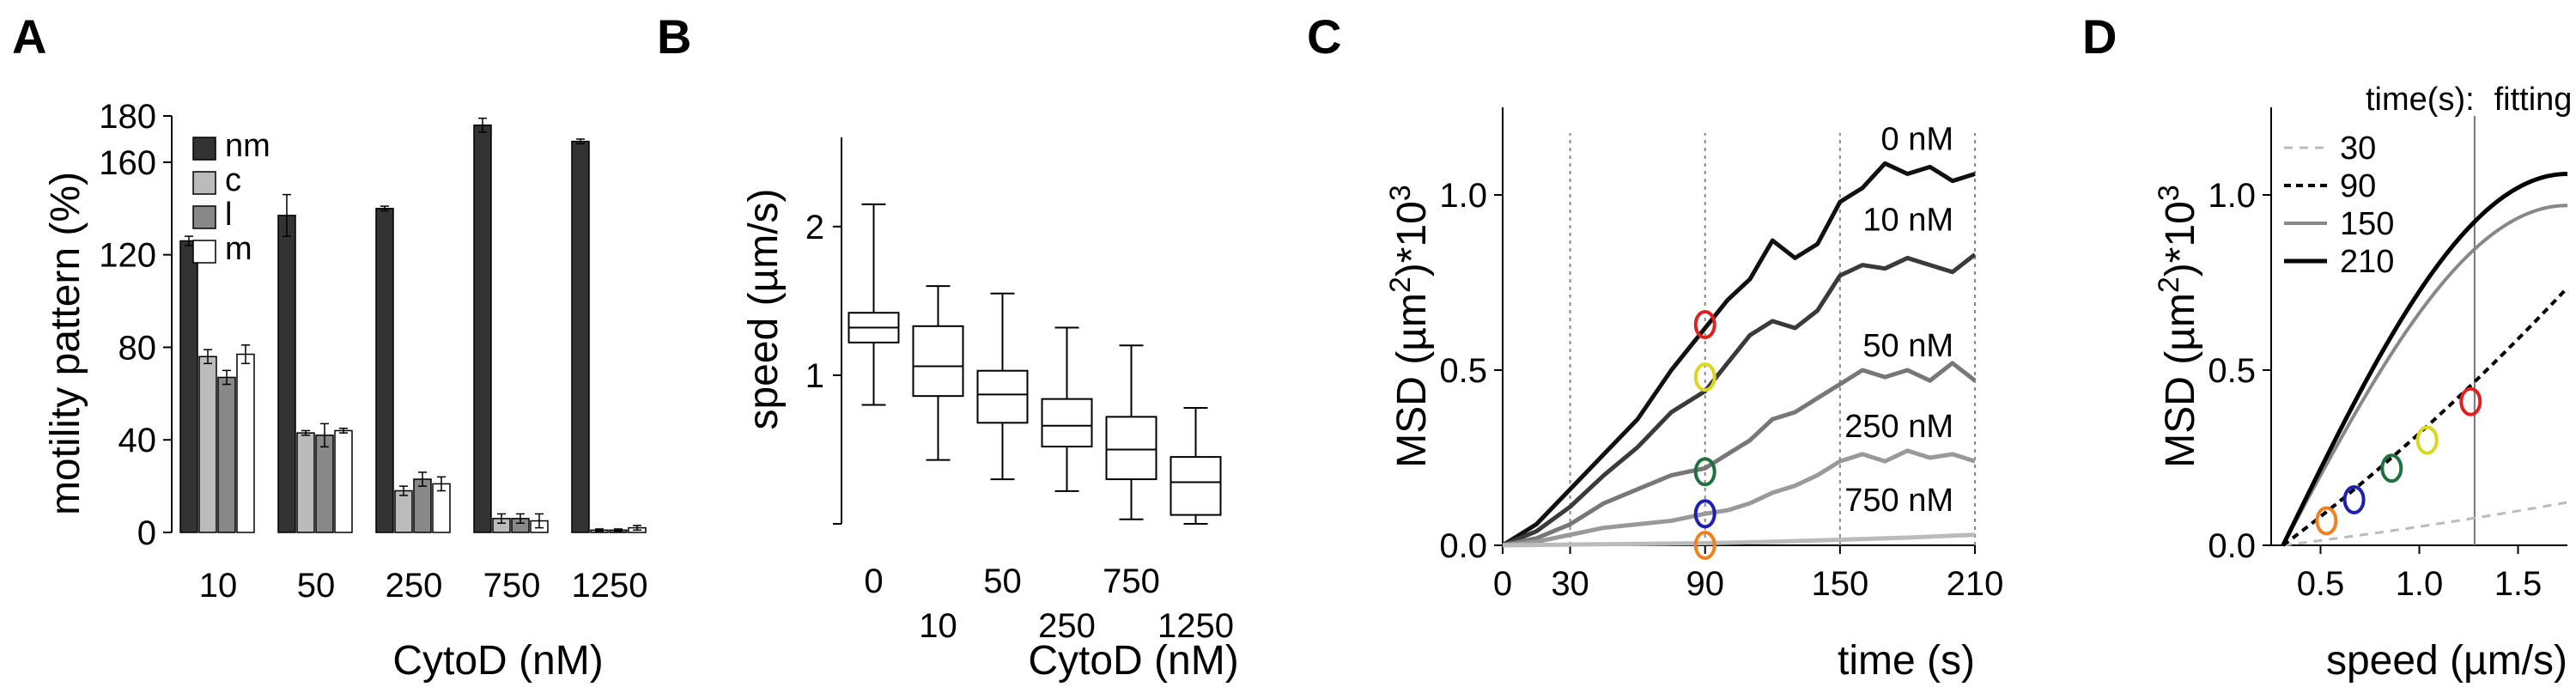 The height and width of the screenshot is (687, 2576). Describe the element at coordinates (814, 227) in the screenshot. I see `panel-b-y-tick-label: 2` at that location.